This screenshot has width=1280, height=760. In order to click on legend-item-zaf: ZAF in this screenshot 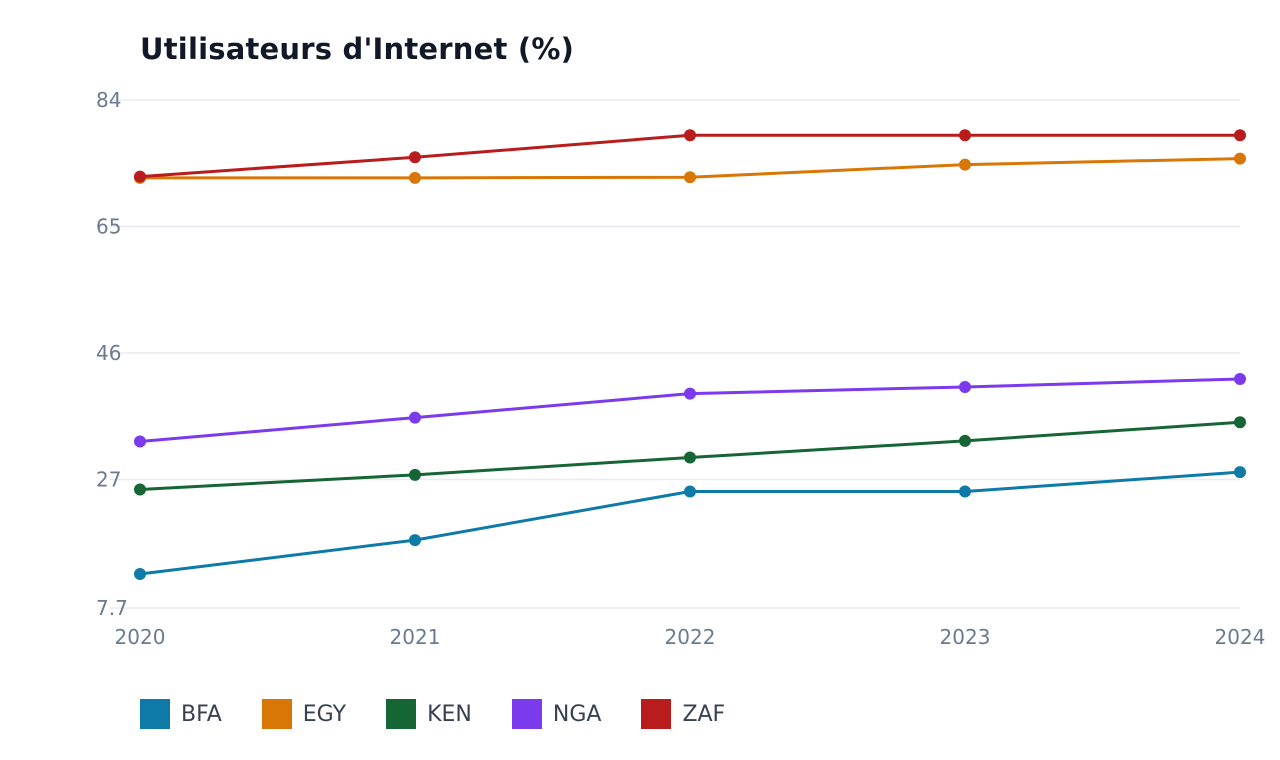, I will do `click(683, 714)`.